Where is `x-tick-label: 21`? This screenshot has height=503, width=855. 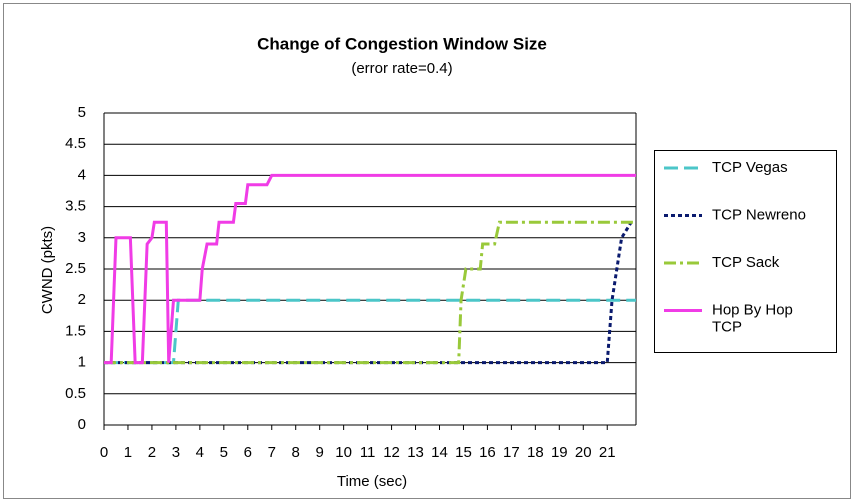
x-tick-label: 21 is located at coordinates (607, 452).